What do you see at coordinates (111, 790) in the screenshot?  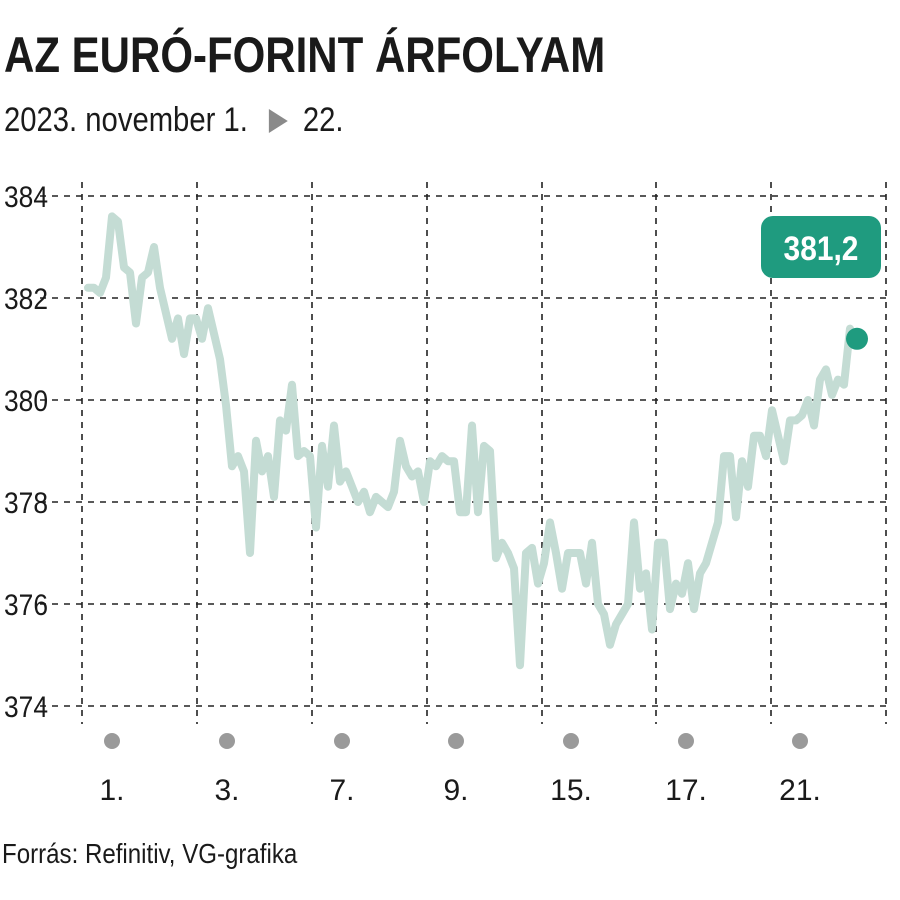 I see `x-tick-label: 1.` at bounding box center [111, 790].